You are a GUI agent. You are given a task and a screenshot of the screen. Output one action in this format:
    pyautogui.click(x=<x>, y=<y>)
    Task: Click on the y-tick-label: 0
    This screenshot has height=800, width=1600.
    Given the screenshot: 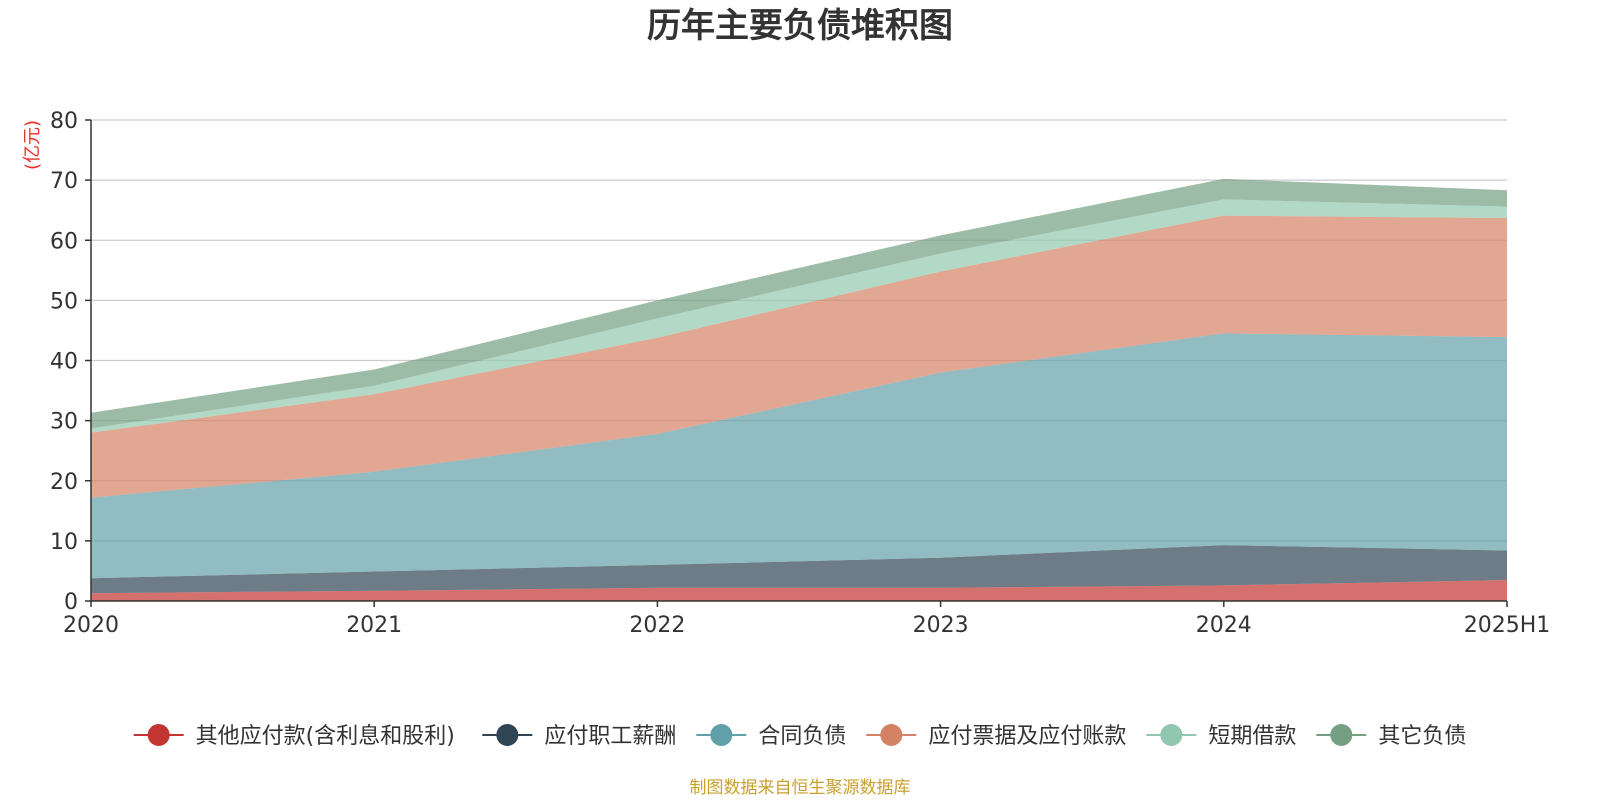 What is the action you would take?
    pyautogui.click(x=71, y=602)
    